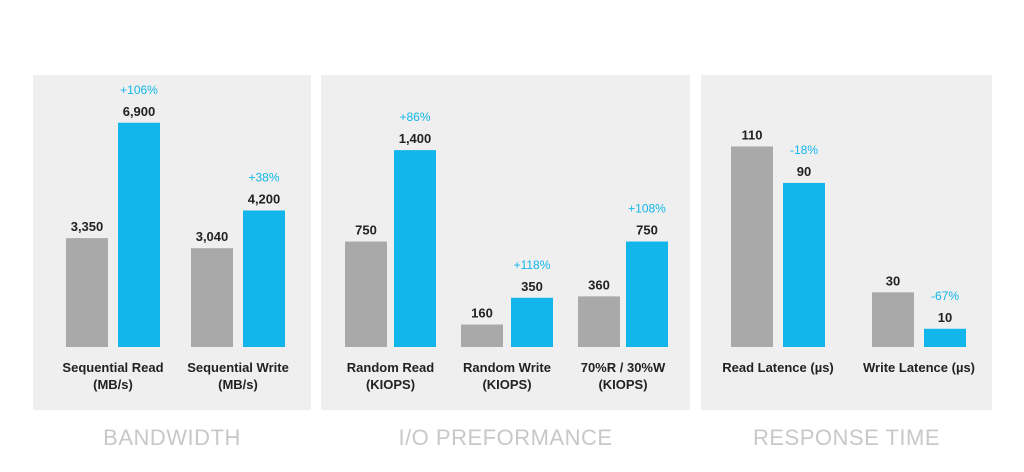 This screenshot has width=1024, height=472. Describe the element at coordinates (415, 138) in the screenshot. I see `value-label-1-0-1: 1,400` at that location.